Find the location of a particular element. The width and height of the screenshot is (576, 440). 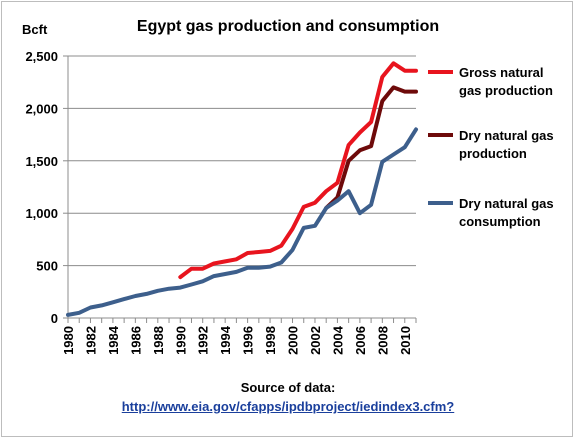

y-tick-labels: 0 500 1,000 1,500 2,000 2,500 is located at coordinates (41, 187).